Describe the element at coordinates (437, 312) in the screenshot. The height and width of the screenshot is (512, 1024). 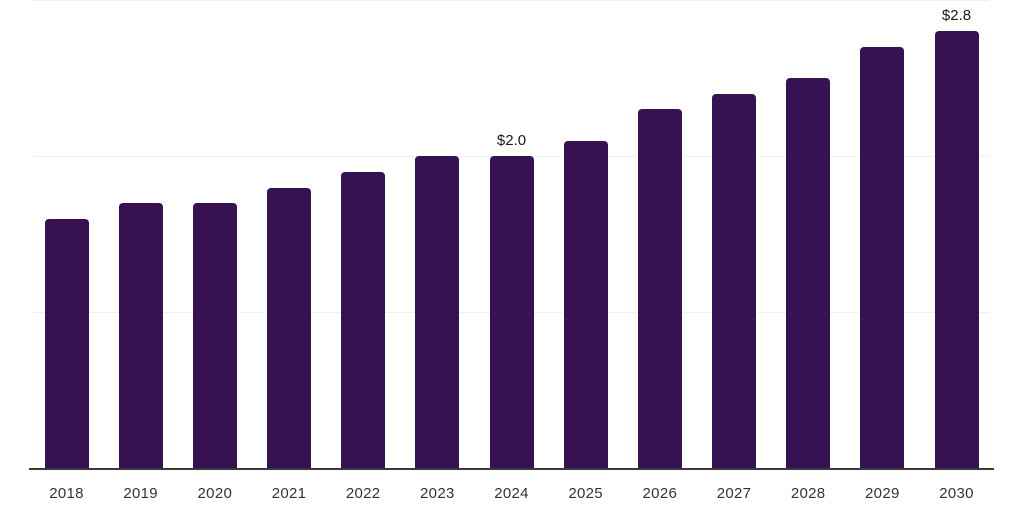
I see `bar-2023` at that location.